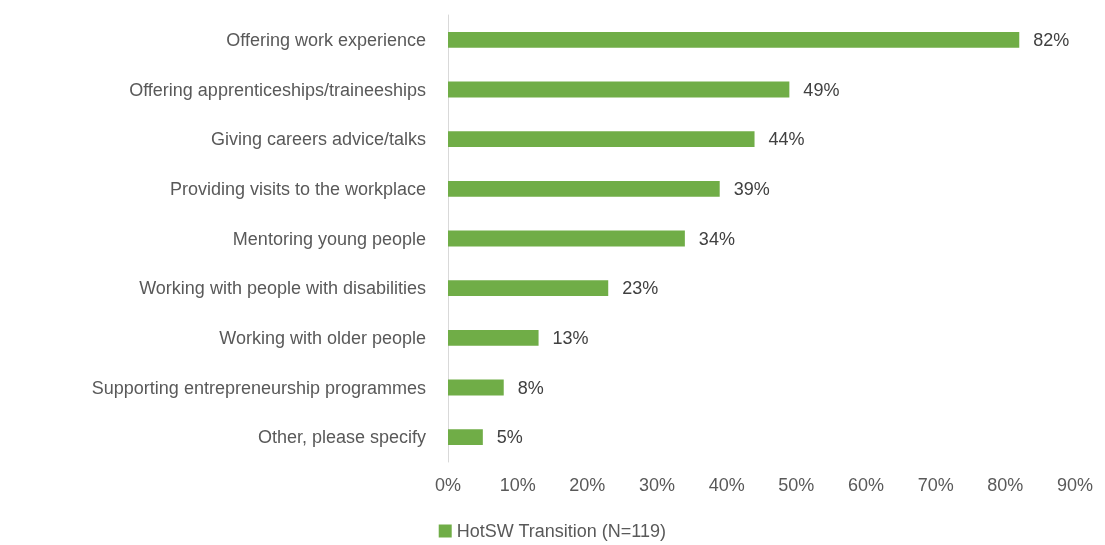 This screenshot has width=1105, height=545. What do you see at coordinates (1075, 485) in the screenshot?
I see `x-tick-label: 90%` at bounding box center [1075, 485].